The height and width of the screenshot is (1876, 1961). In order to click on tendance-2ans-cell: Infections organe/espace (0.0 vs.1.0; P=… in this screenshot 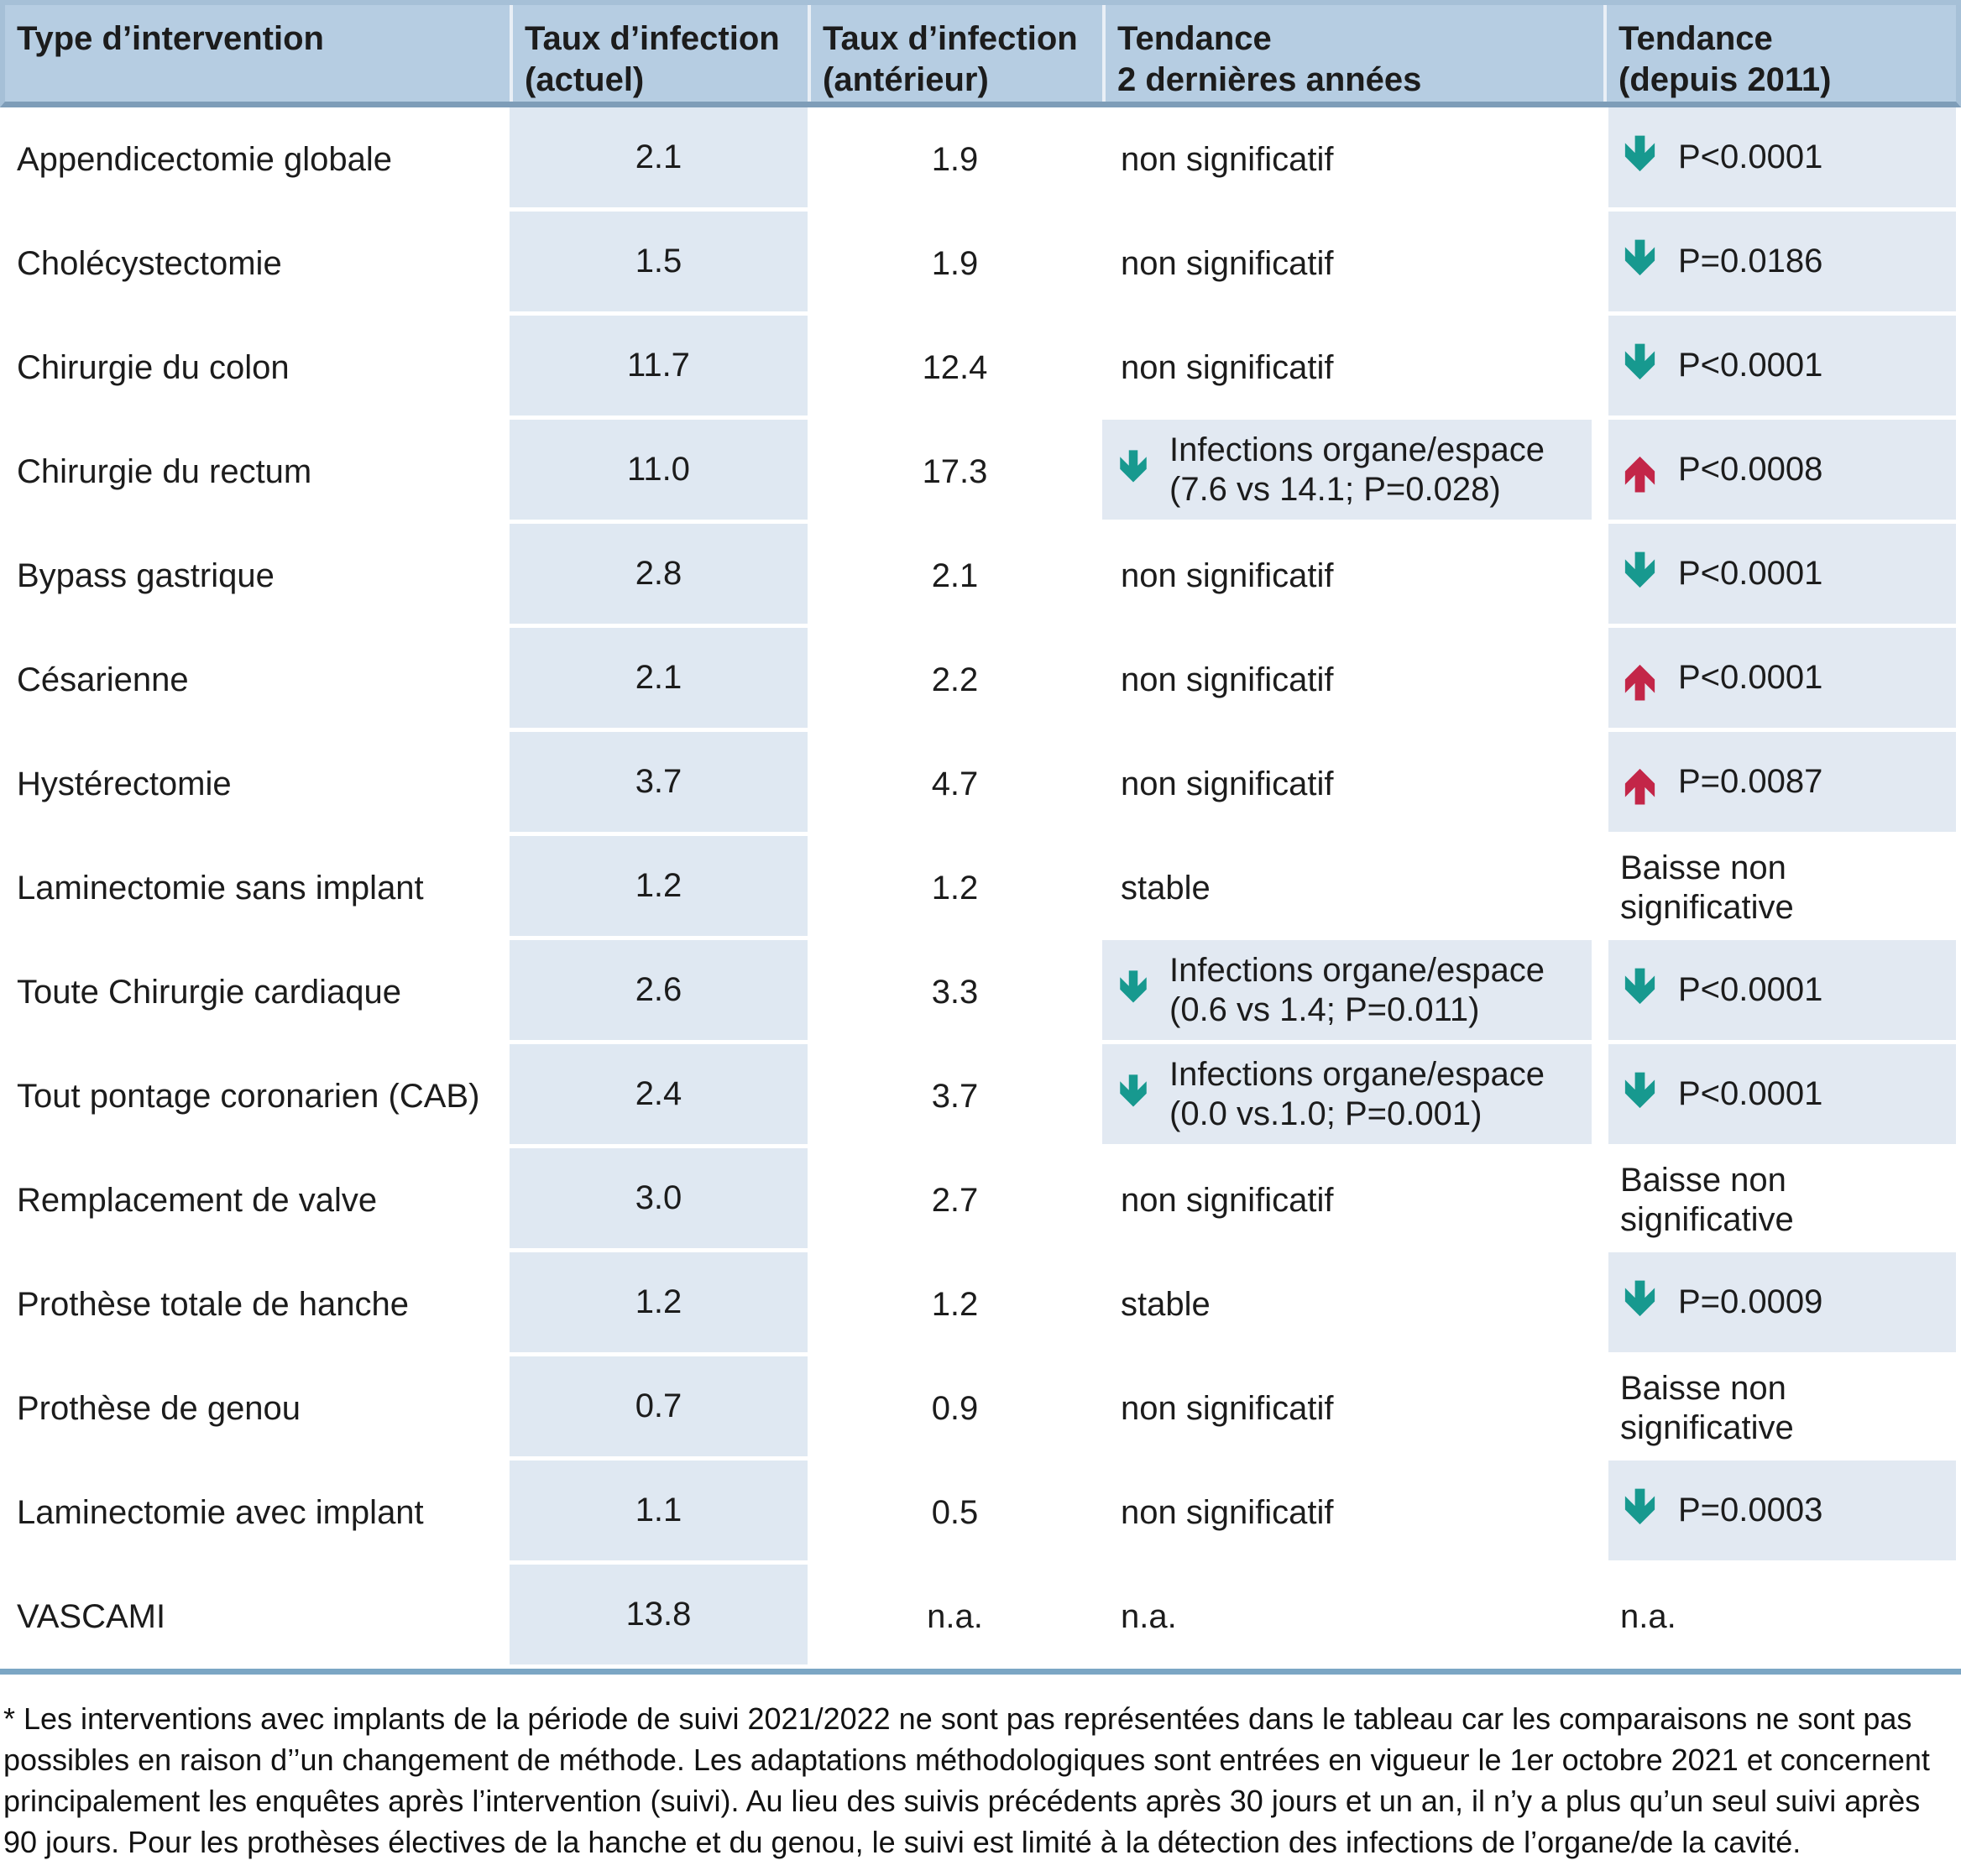, I will do `click(1353, 1096)`.